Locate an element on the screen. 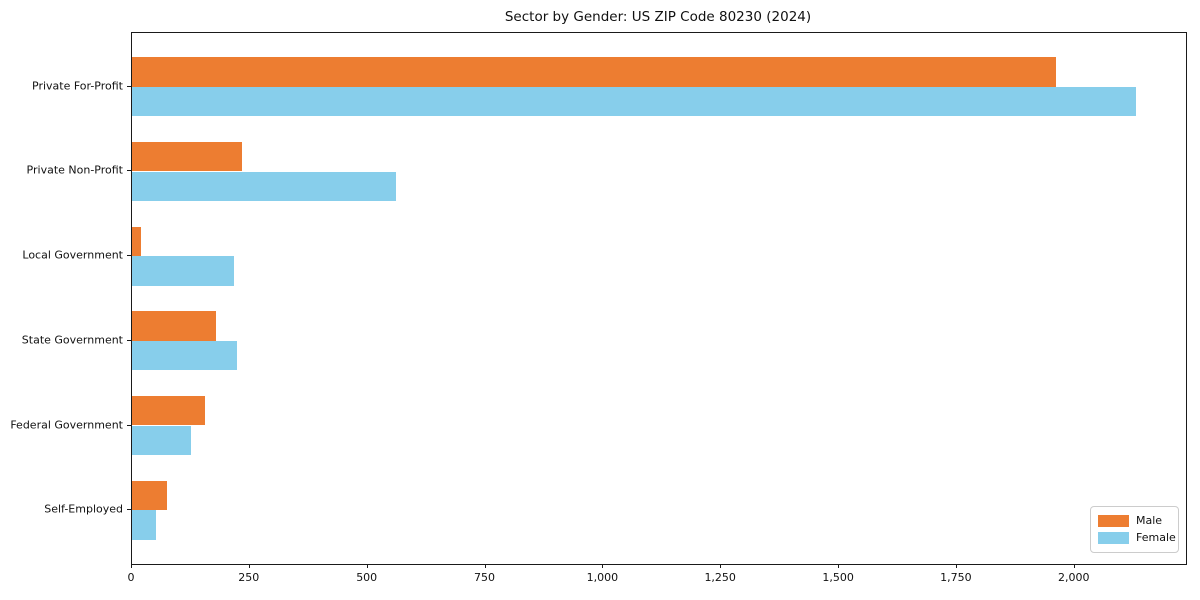 Image resolution: width=1200 pixels, height=600 pixels. legend-item-male: Male is located at coordinates (1138, 521).